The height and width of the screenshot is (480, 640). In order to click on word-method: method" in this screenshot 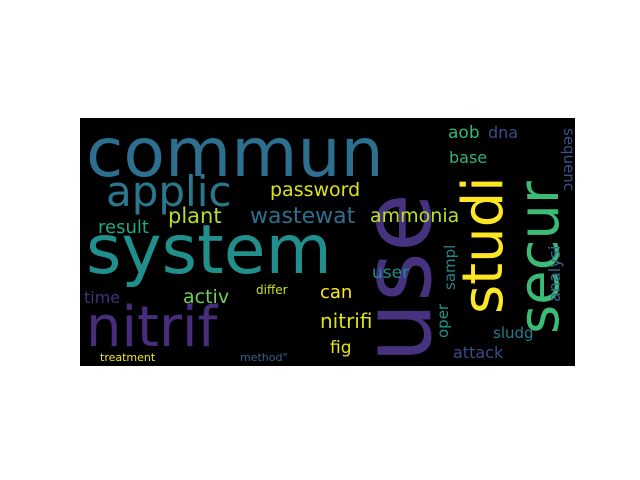, I will do `click(264, 357)`.